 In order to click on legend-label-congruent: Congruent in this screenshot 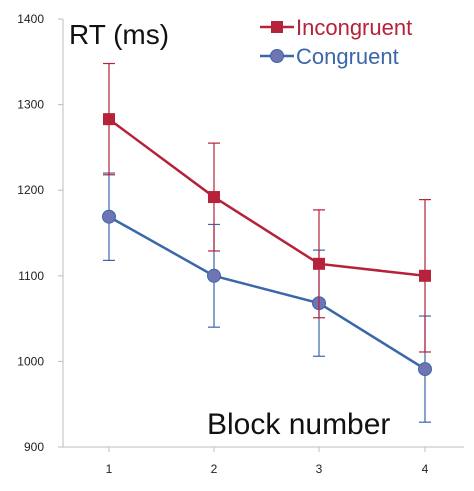, I will do `click(347, 56)`.